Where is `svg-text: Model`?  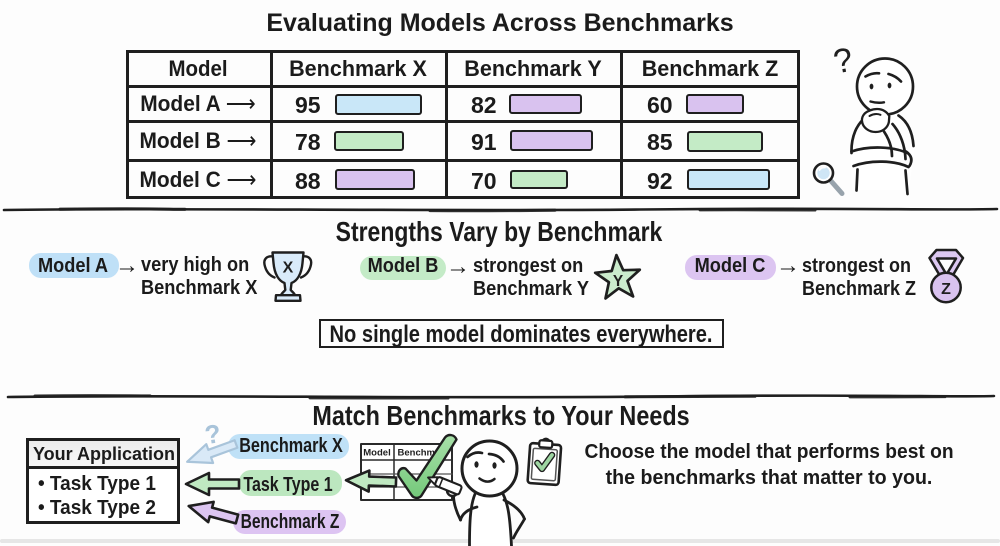 svg-text: Model is located at coordinates (376, 453).